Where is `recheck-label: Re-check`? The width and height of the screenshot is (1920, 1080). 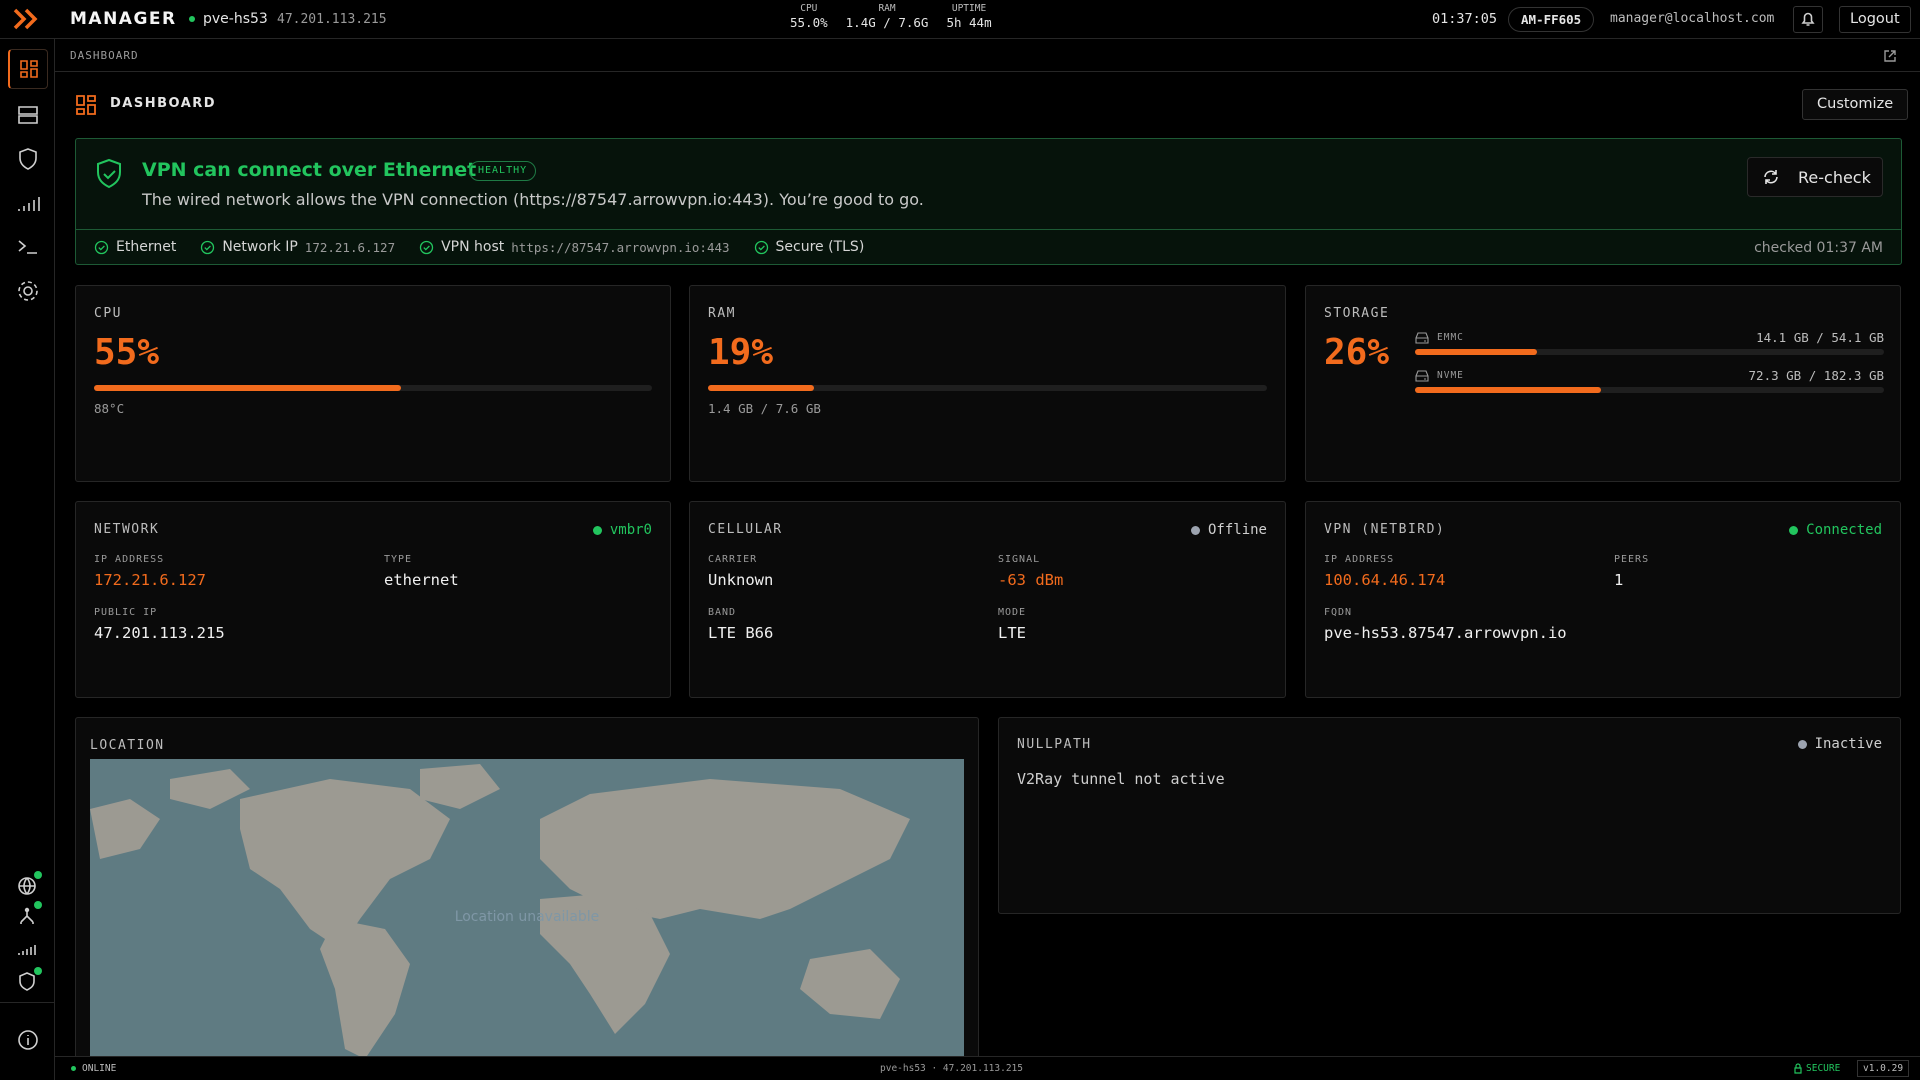
recheck-label: Re-check is located at coordinates (1834, 177).